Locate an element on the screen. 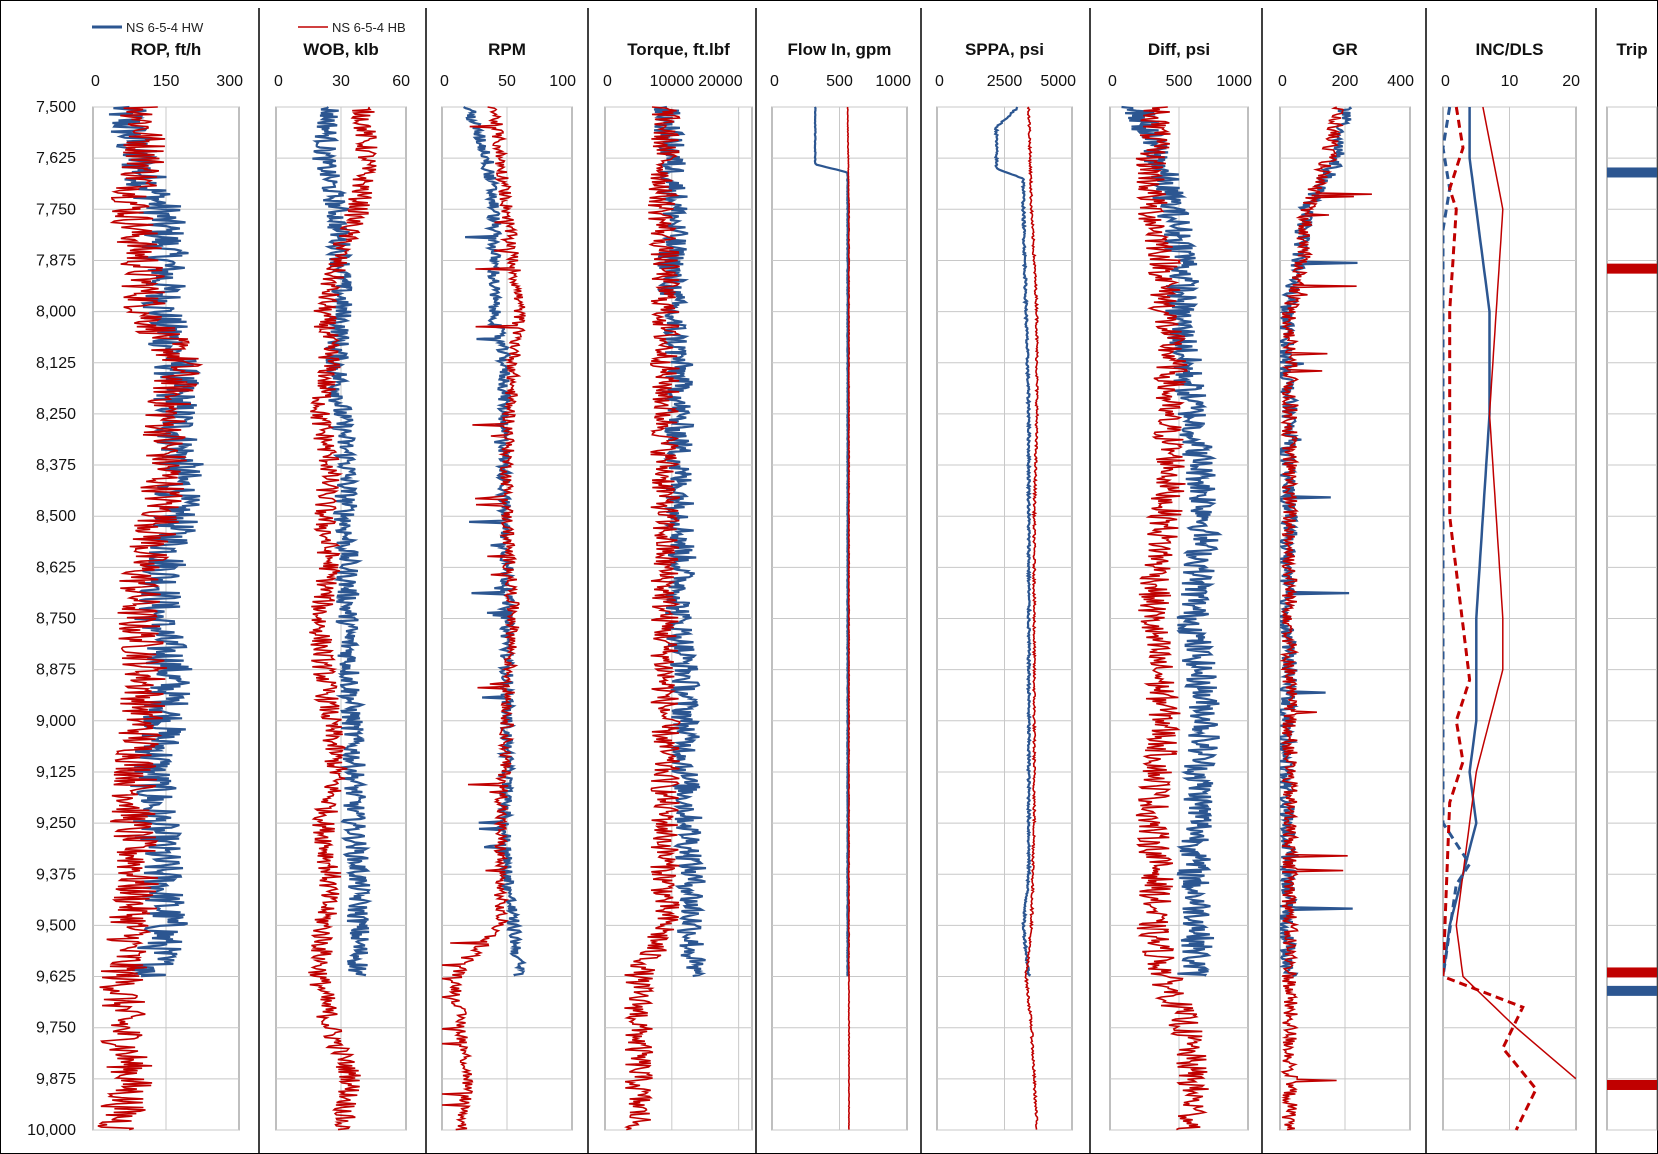  x-tick-label: 200 is located at coordinates (1345, 81).